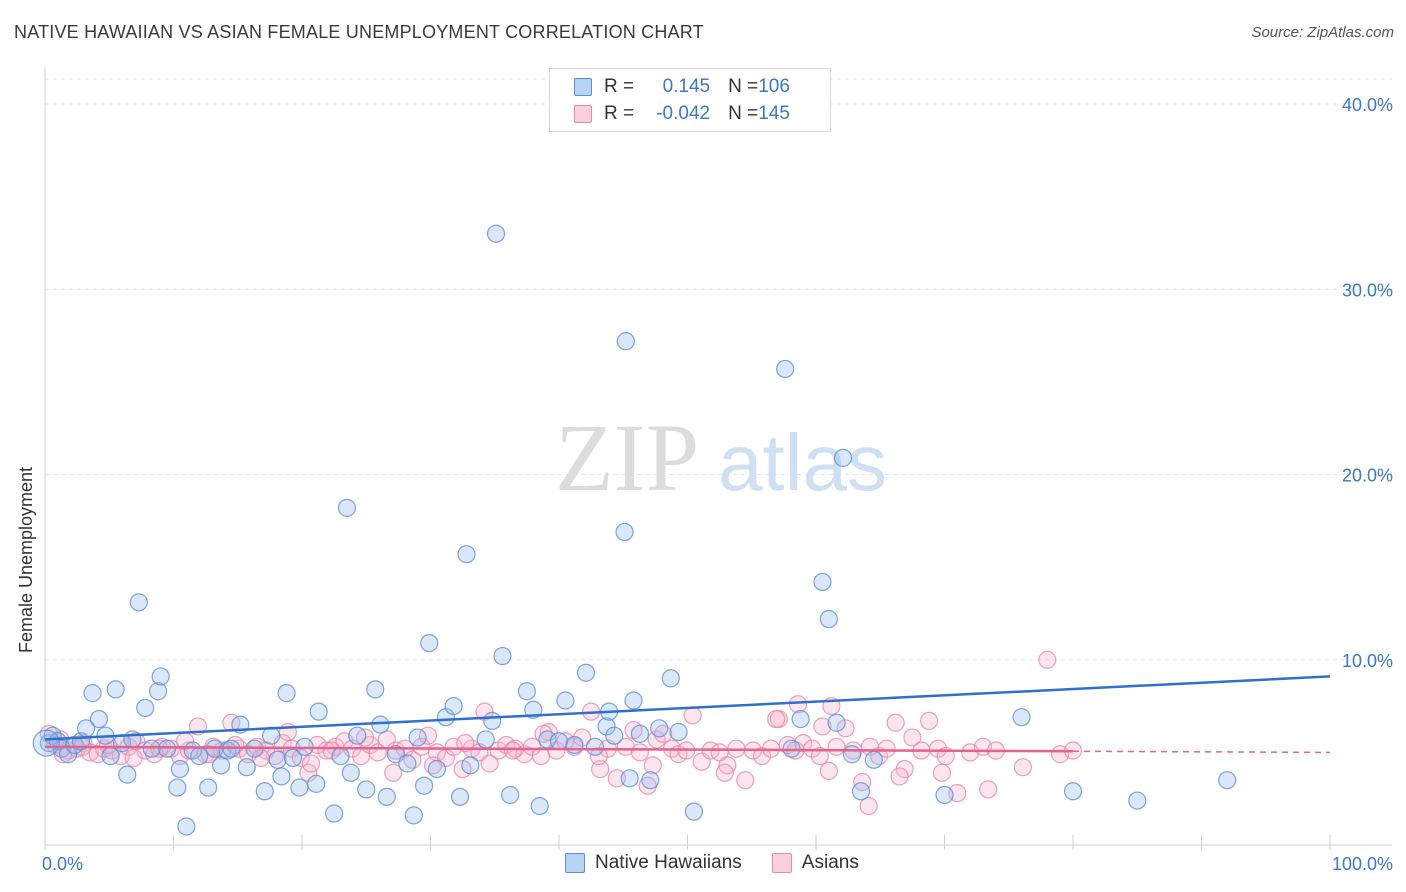 This screenshot has height=892, width=1406. I want to click on watermark-atlas: atlas, so click(802, 462).